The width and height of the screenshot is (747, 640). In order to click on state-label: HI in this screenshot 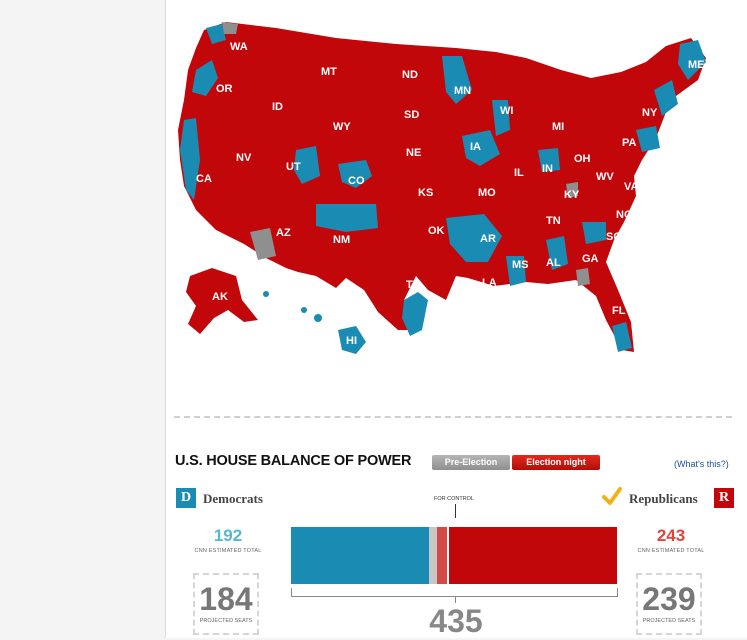, I will do `click(351, 341)`.